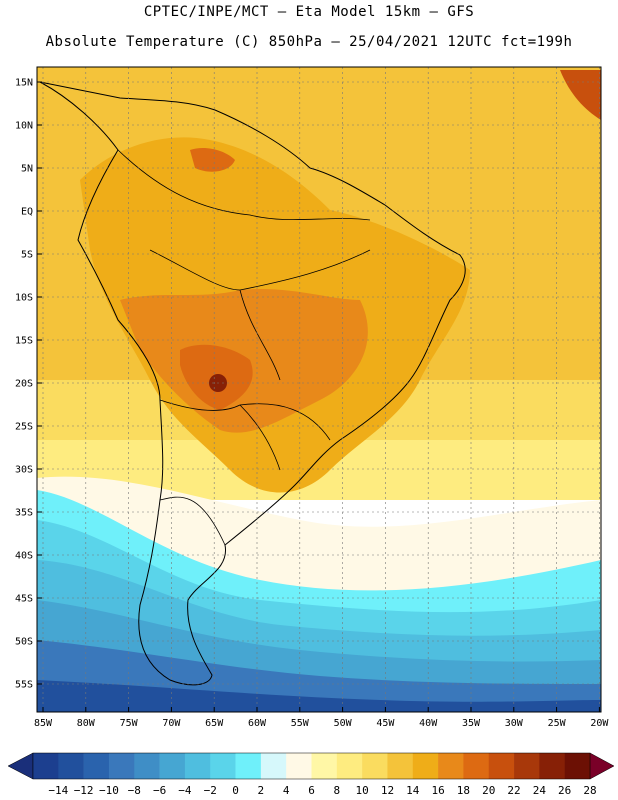 This screenshot has height=800, width=618. What do you see at coordinates (599, 723) in the screenshot?
I see `lon-label: 20W` at bounding box center [599, 723].